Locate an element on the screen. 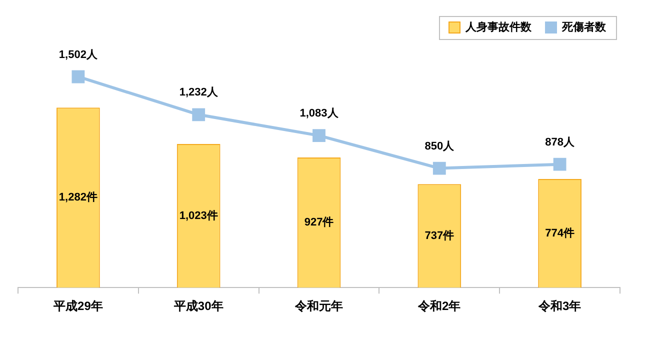  x-tick-label: 令和2年 is located at coordinates (439, 306).